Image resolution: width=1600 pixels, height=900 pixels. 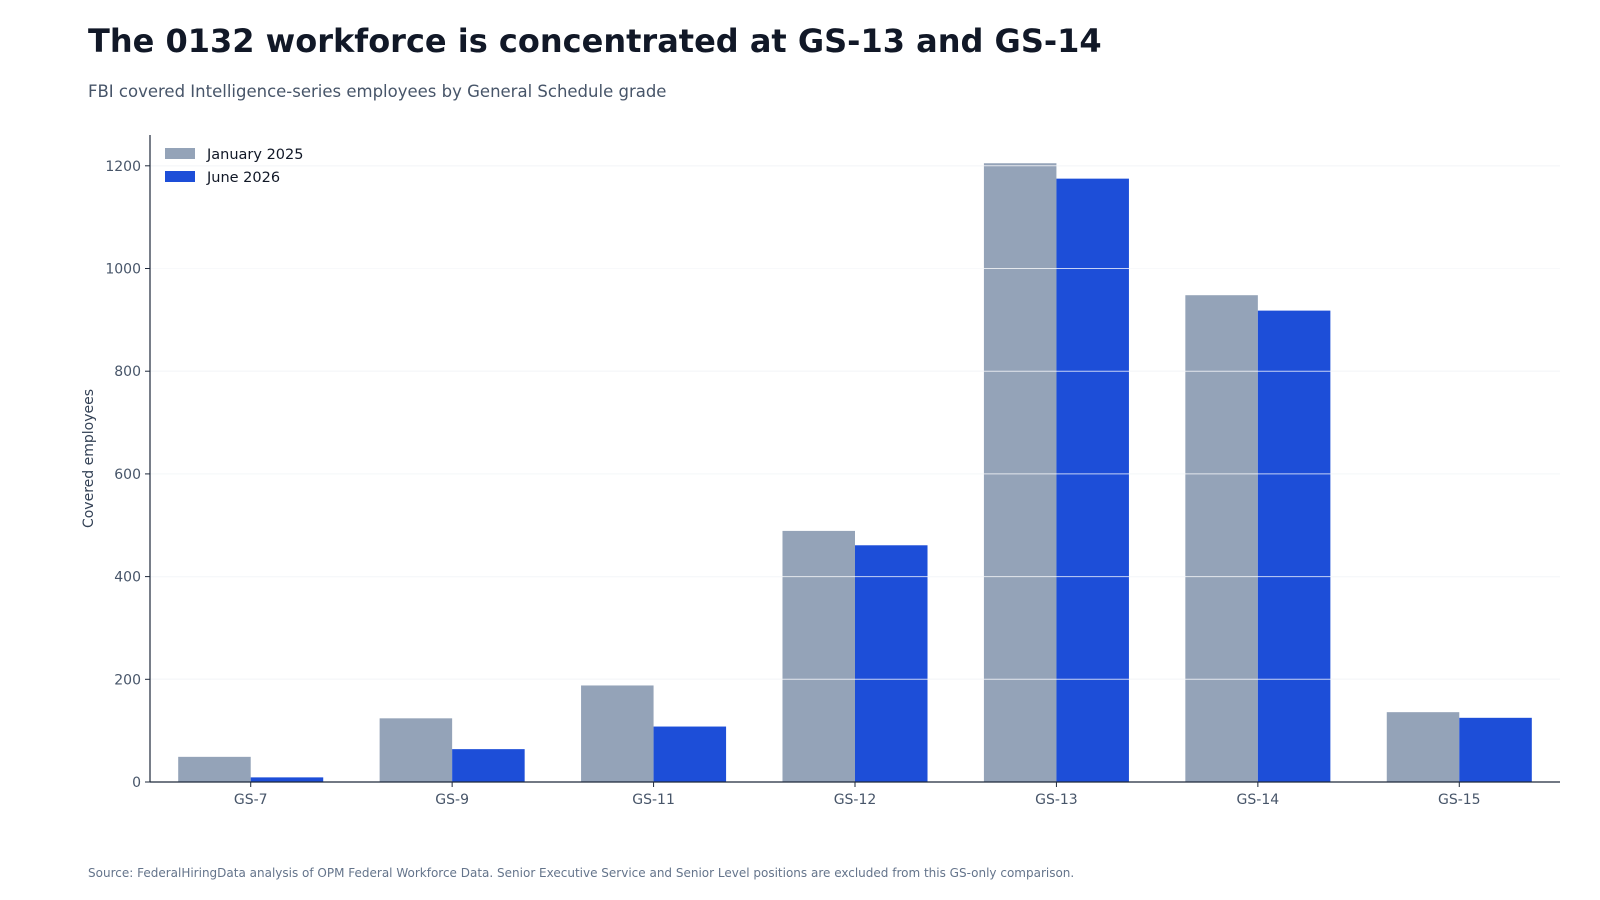 I want to click on x-tick-label: GS-15, so click(x=1459, y=800).